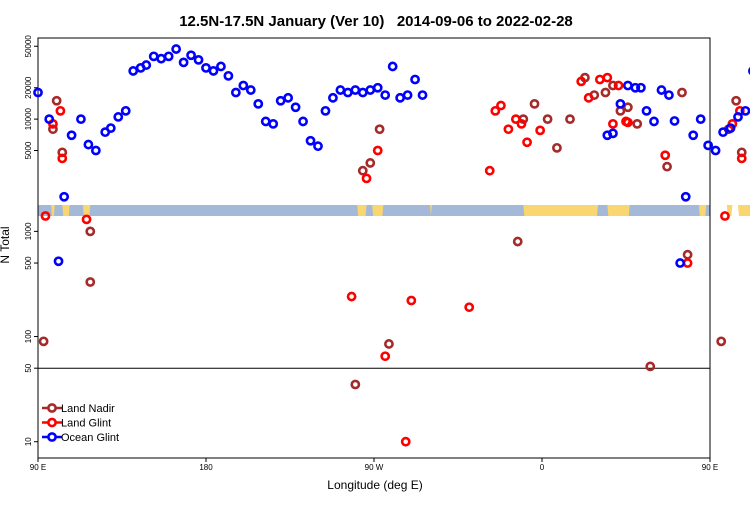 This screenshot has width=750, height=505. I want to click on y-tick-label: 10, so click(28, 441).